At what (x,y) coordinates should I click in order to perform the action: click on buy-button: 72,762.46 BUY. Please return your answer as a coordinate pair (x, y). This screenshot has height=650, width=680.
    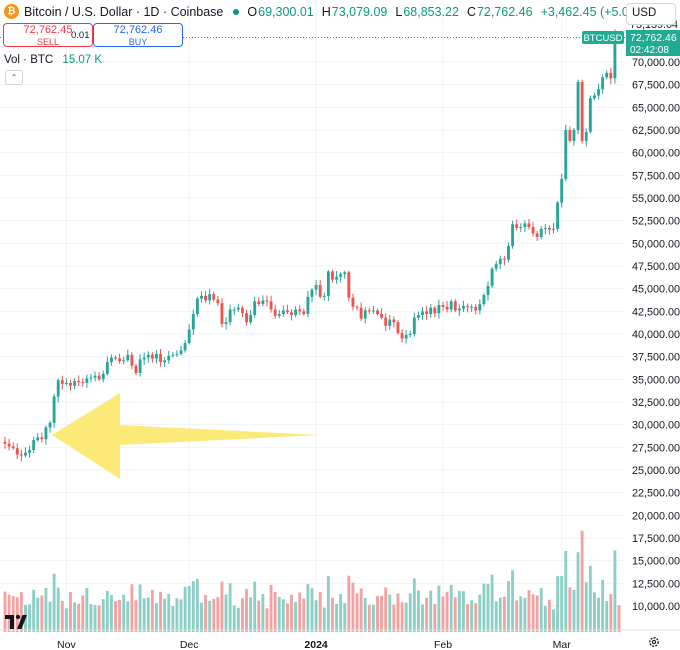
    Looking at the image, I should click on (138, 35).